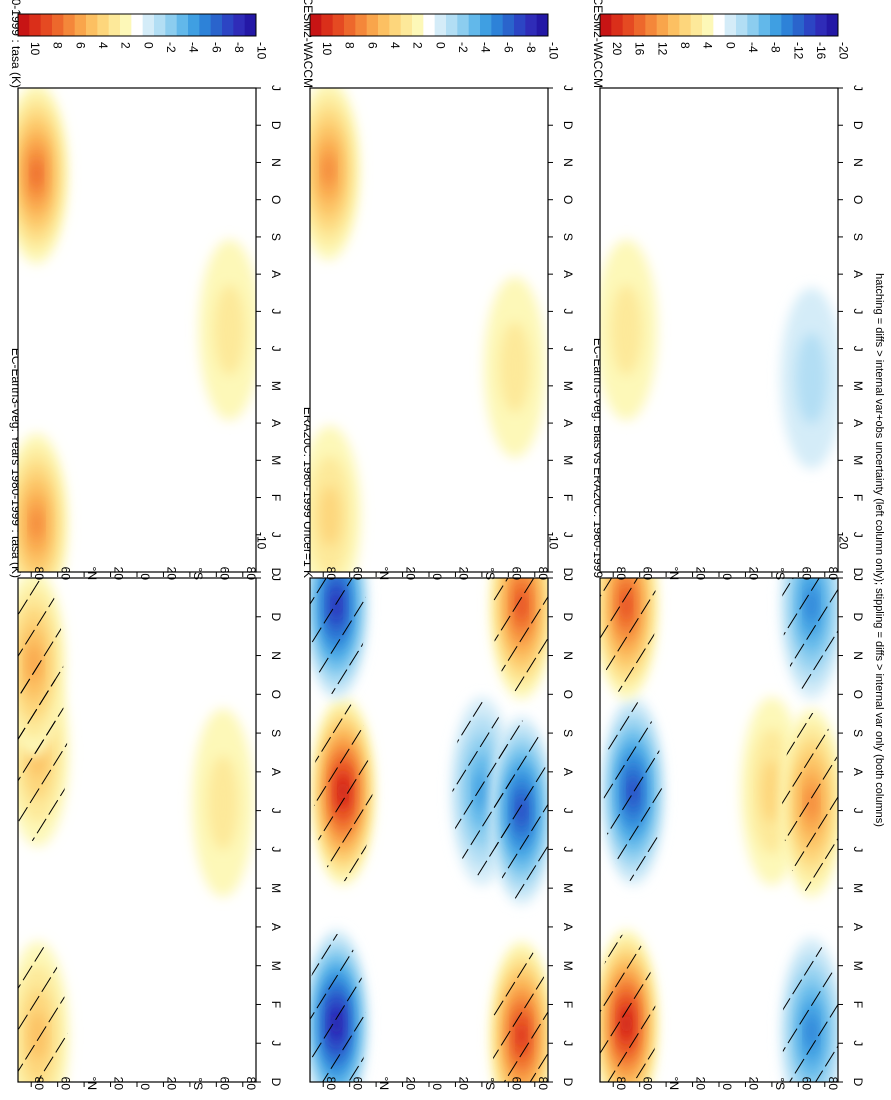 The width and height of the screenshot is (891, 1100). I want to click on colorbar-tick-label: 4, so click(103, 45).